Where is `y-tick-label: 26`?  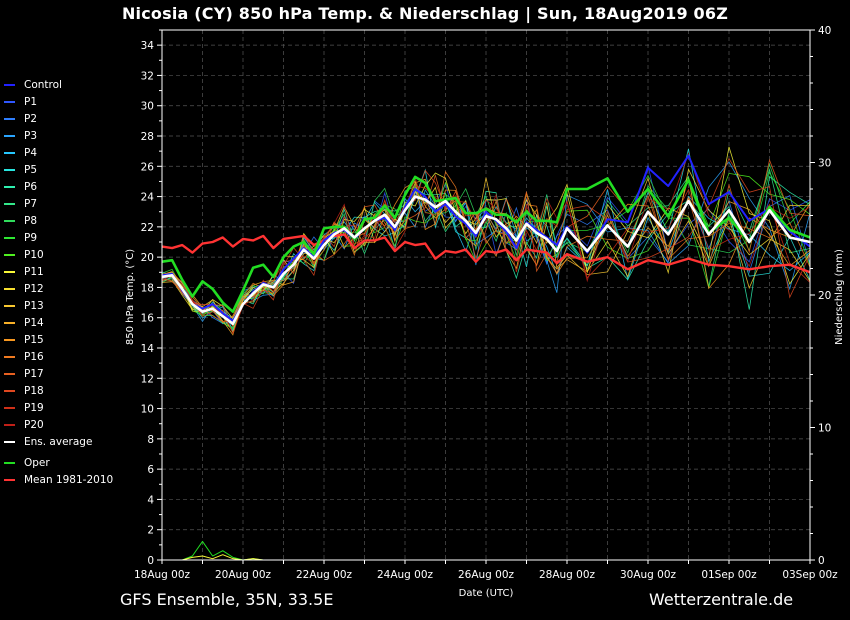 y-tick-label: 26 is located at coordinates (148, 167).